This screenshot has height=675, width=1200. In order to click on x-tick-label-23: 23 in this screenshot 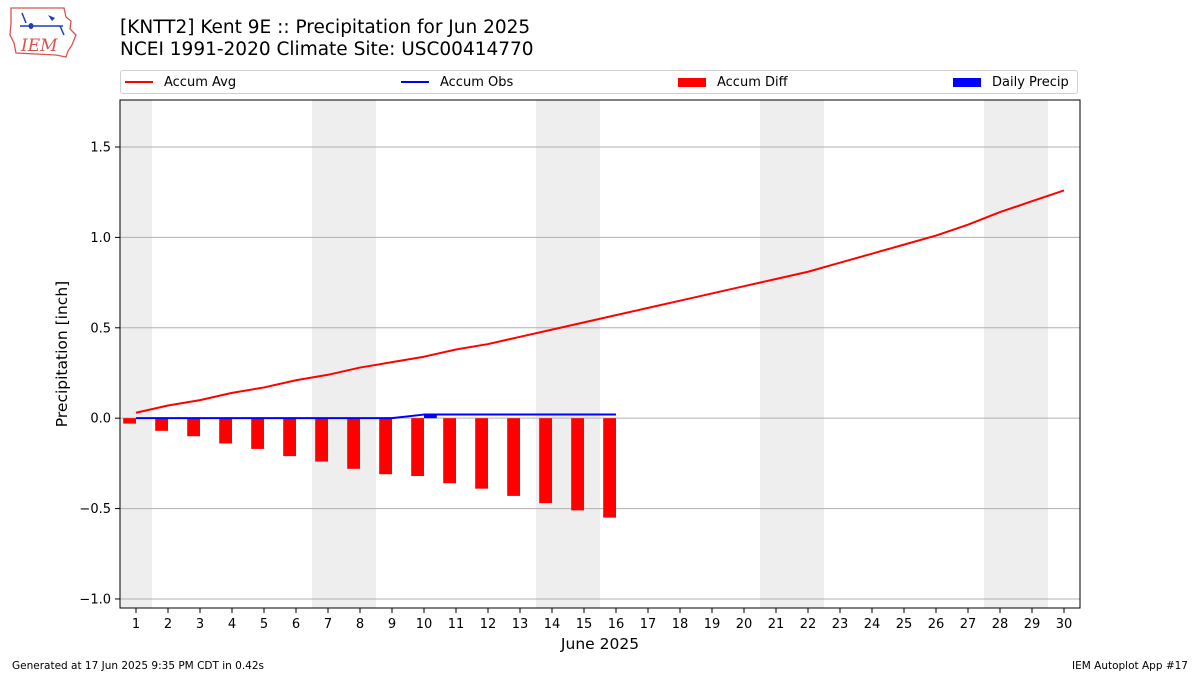, I will do `click(840, 624)`.